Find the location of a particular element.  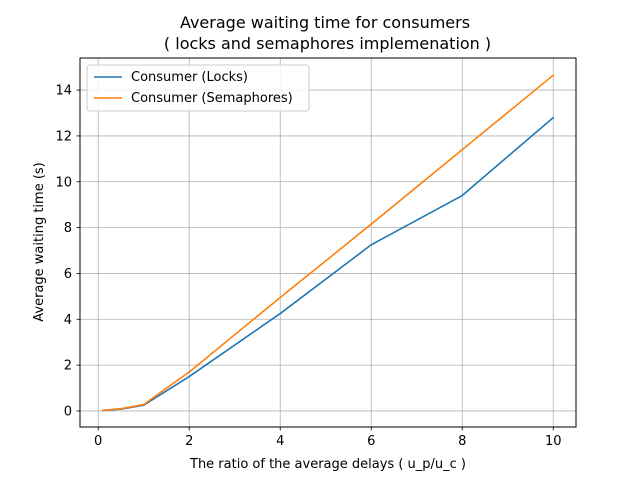

y-tick-label: 0 is located at coordinates (68, 411).